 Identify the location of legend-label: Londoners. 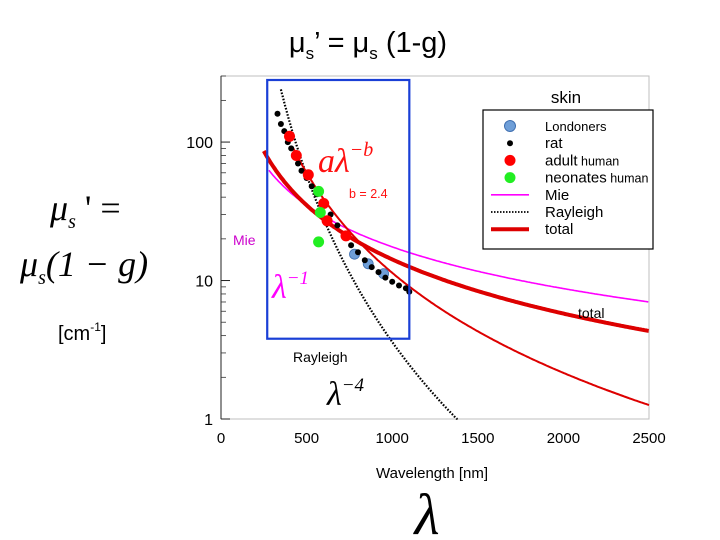
(576, 126).